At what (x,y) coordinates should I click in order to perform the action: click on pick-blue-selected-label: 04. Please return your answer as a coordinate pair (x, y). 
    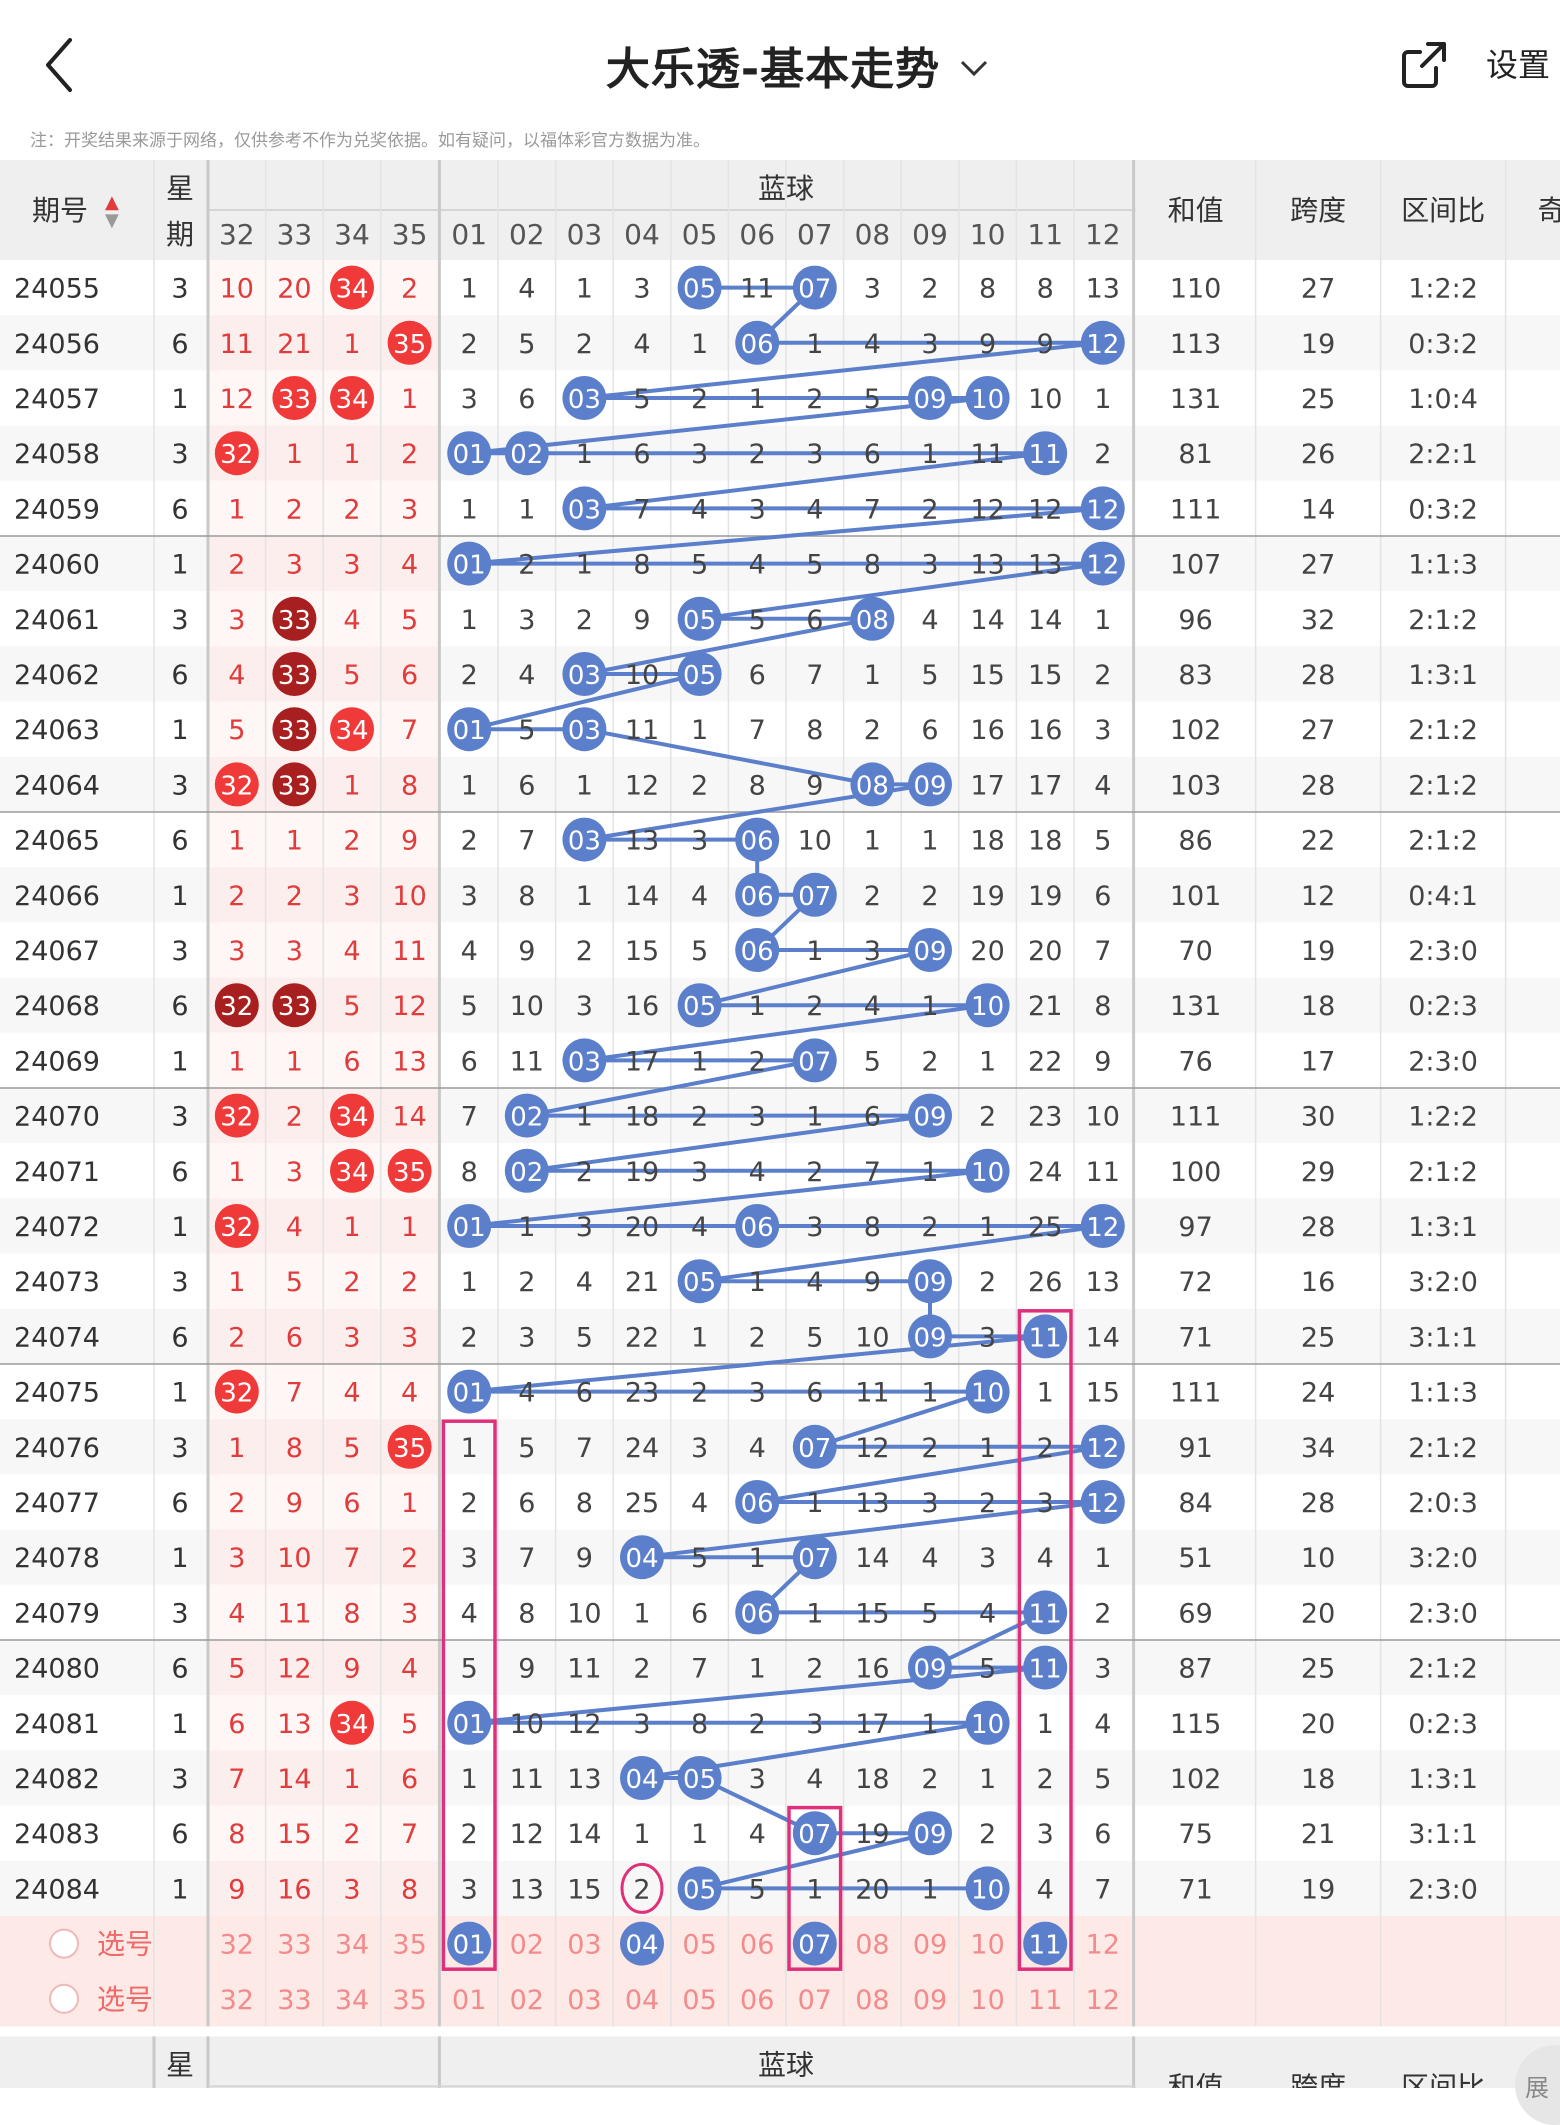
    Looking at the image, I should click on (641, 1946).